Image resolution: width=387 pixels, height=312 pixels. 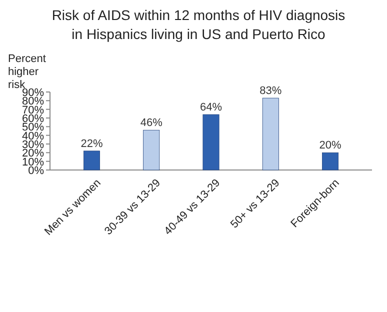 What do you see at coordinates (151, 123) in the screenshot?
I see `data-label: 46%` at bounding box center [151, 123].